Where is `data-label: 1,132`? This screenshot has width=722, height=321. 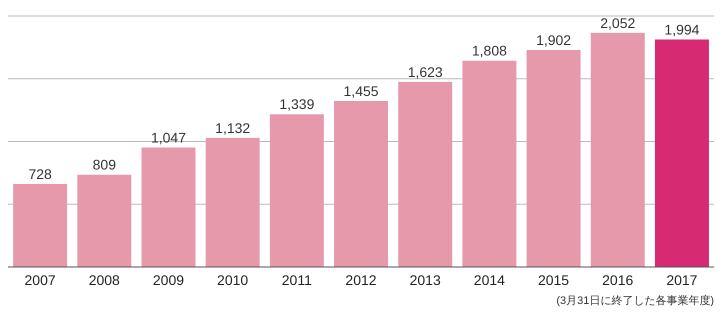 data-label: 1,132 is located at coordinates (232, 128).